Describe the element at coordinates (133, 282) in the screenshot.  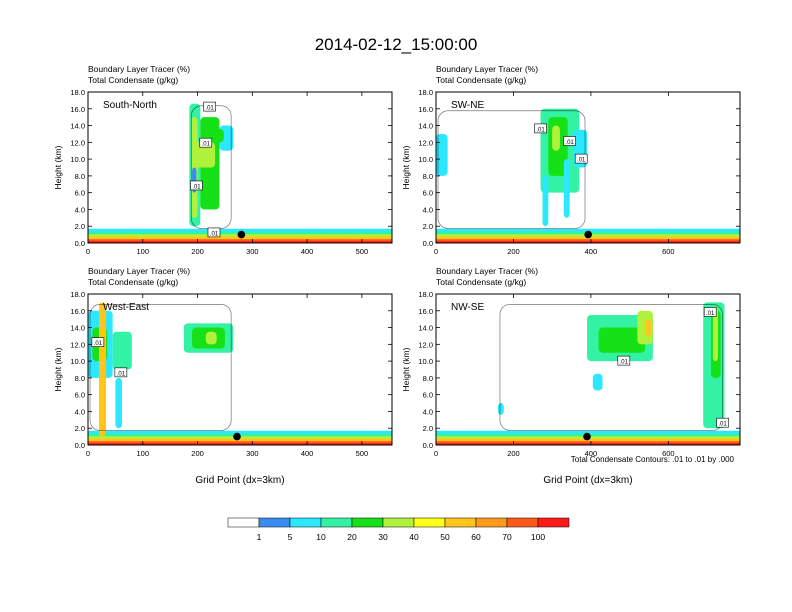
I see `panel-title-line2: Total Condensate (g/kg)` at that location.